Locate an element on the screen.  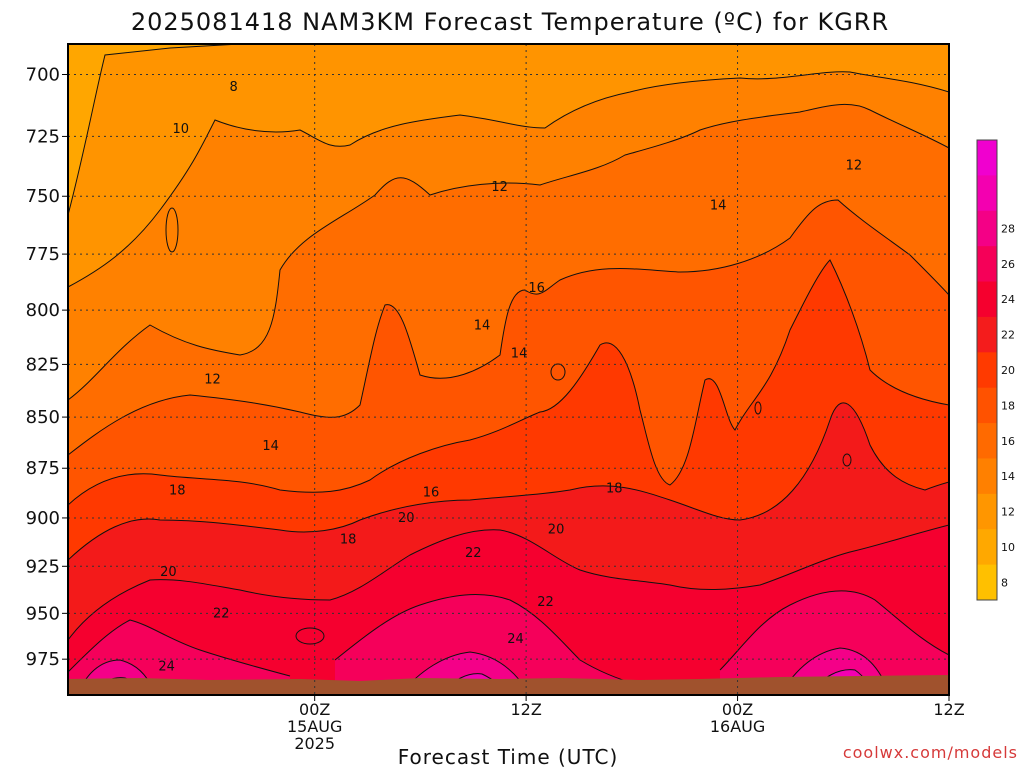
colorbar-label: 16 is located at coordinates (1008, 441).